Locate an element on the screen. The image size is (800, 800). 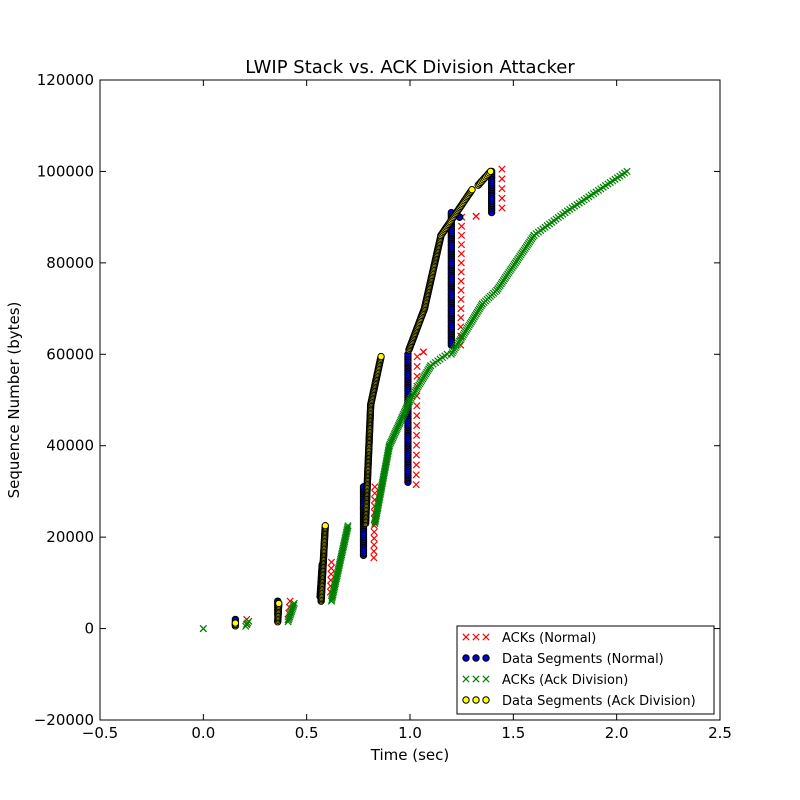
y-tick-label: 0 is located at coordinates (89, 629).